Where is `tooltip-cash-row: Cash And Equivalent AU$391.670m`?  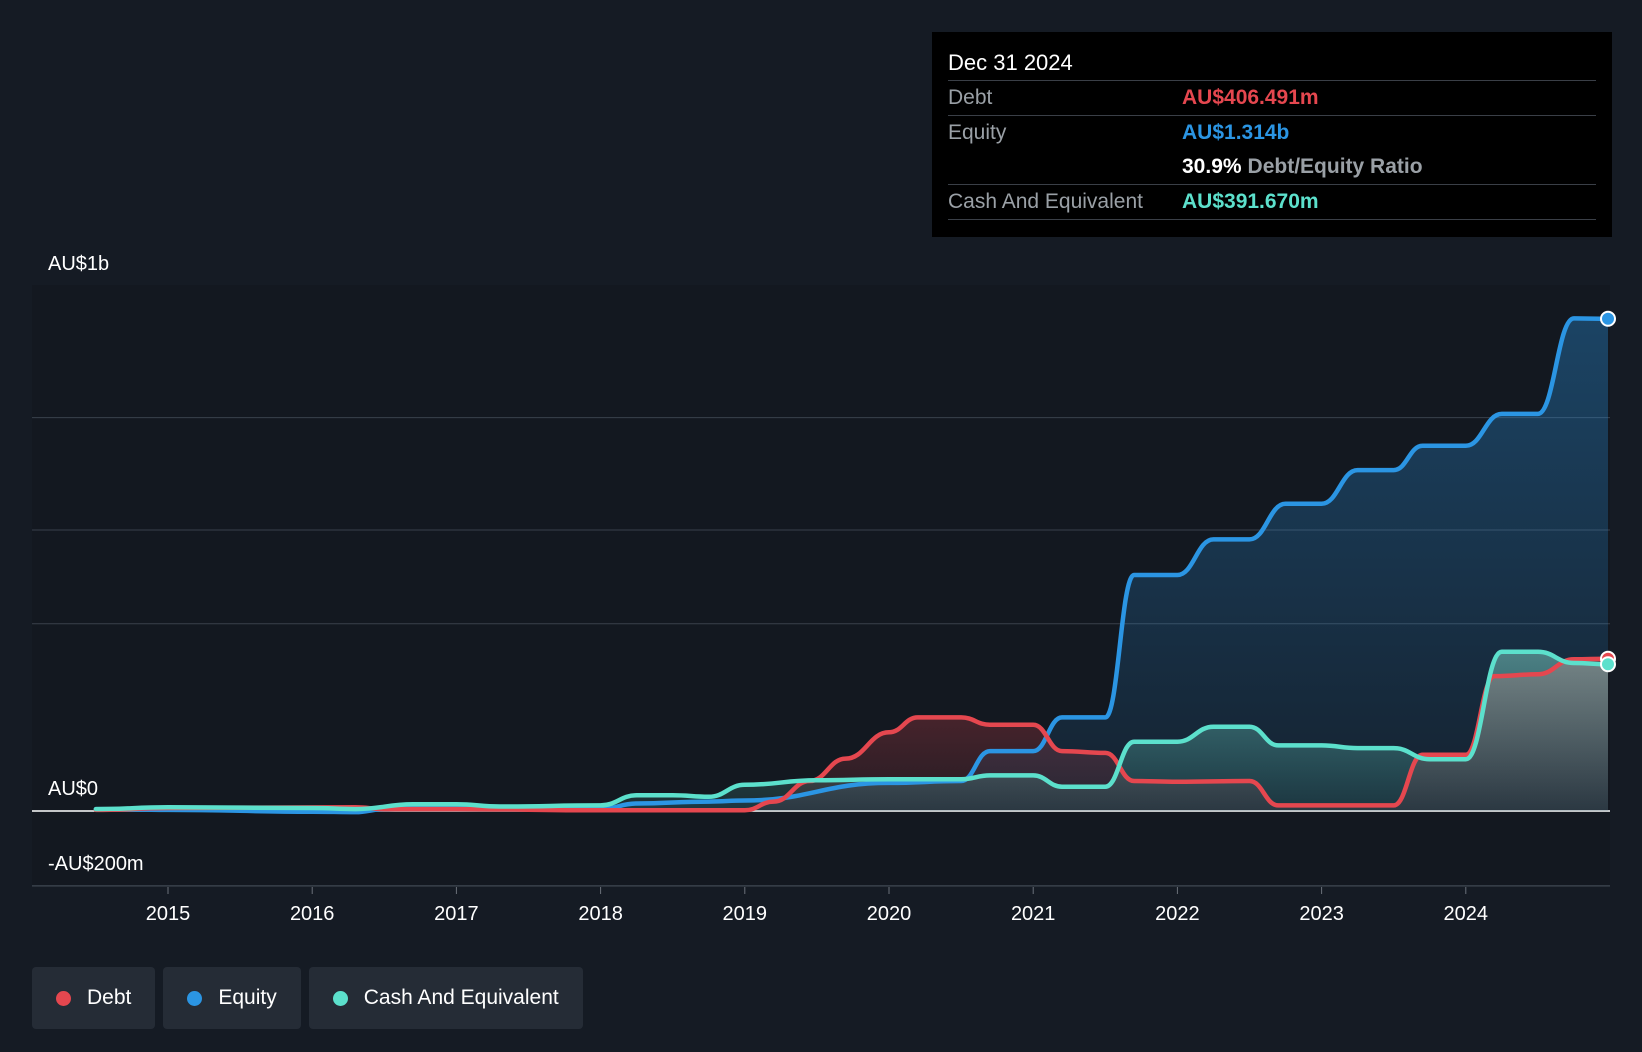
tooltip-cash-row: Cash And Equivalent AU$391.670m is located at coordinates (1272, 202).